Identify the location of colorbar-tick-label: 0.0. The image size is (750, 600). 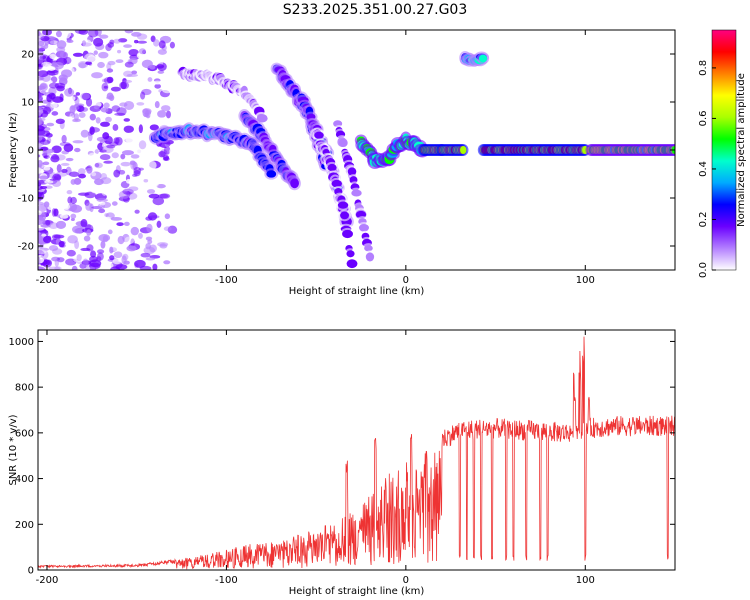
(703, 270).